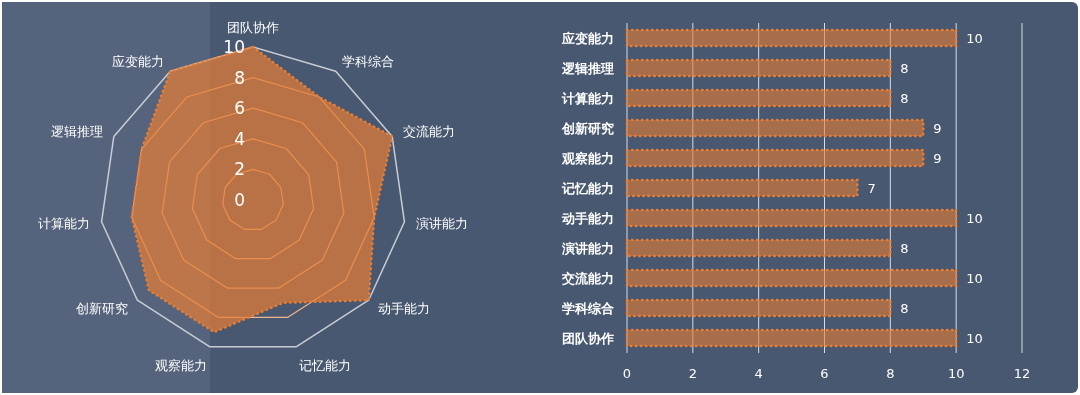  I want to click on y-tick-label: 学科综合, so click(588, 308).